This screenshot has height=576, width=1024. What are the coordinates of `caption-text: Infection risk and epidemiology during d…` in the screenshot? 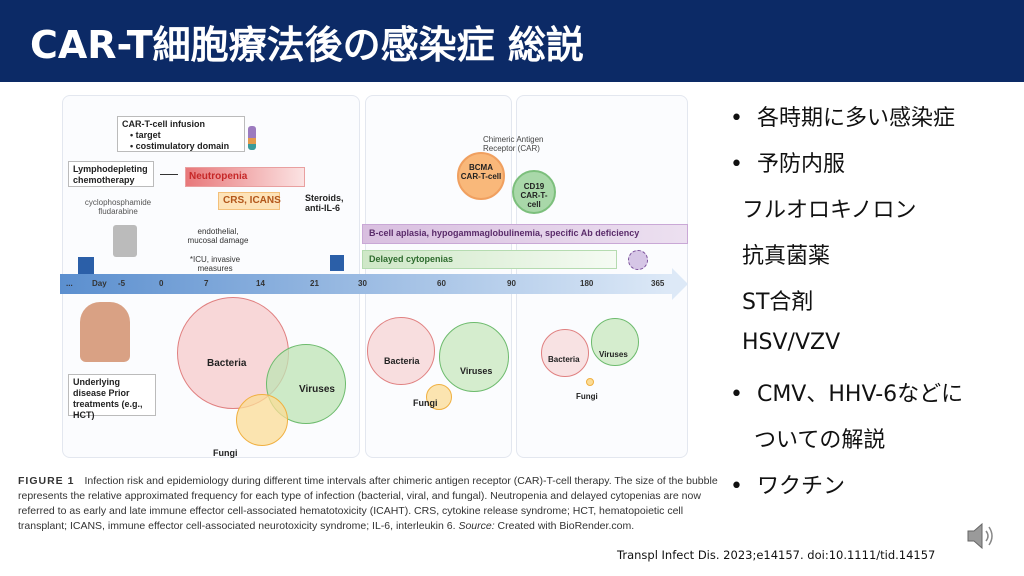 It's located at (368, 503).